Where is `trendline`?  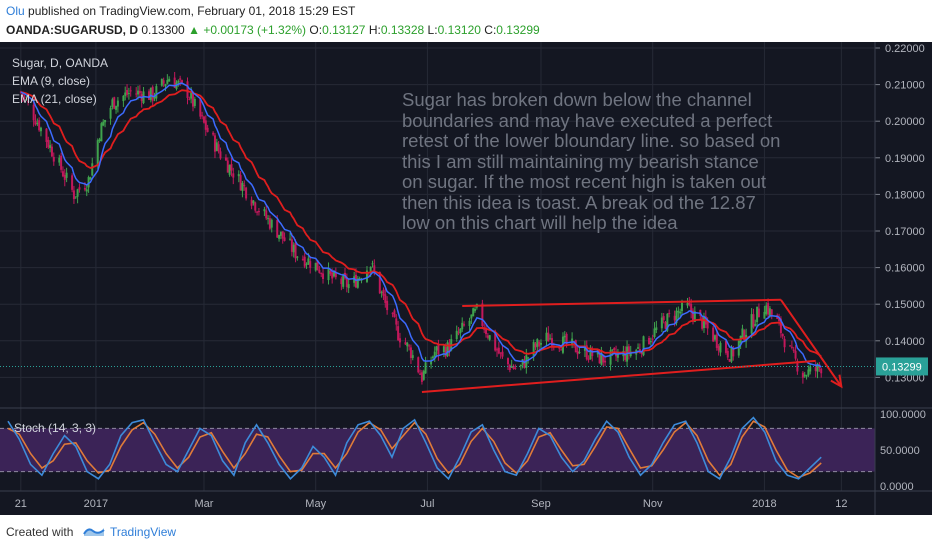
trendline is located at coordinates (621, 303).